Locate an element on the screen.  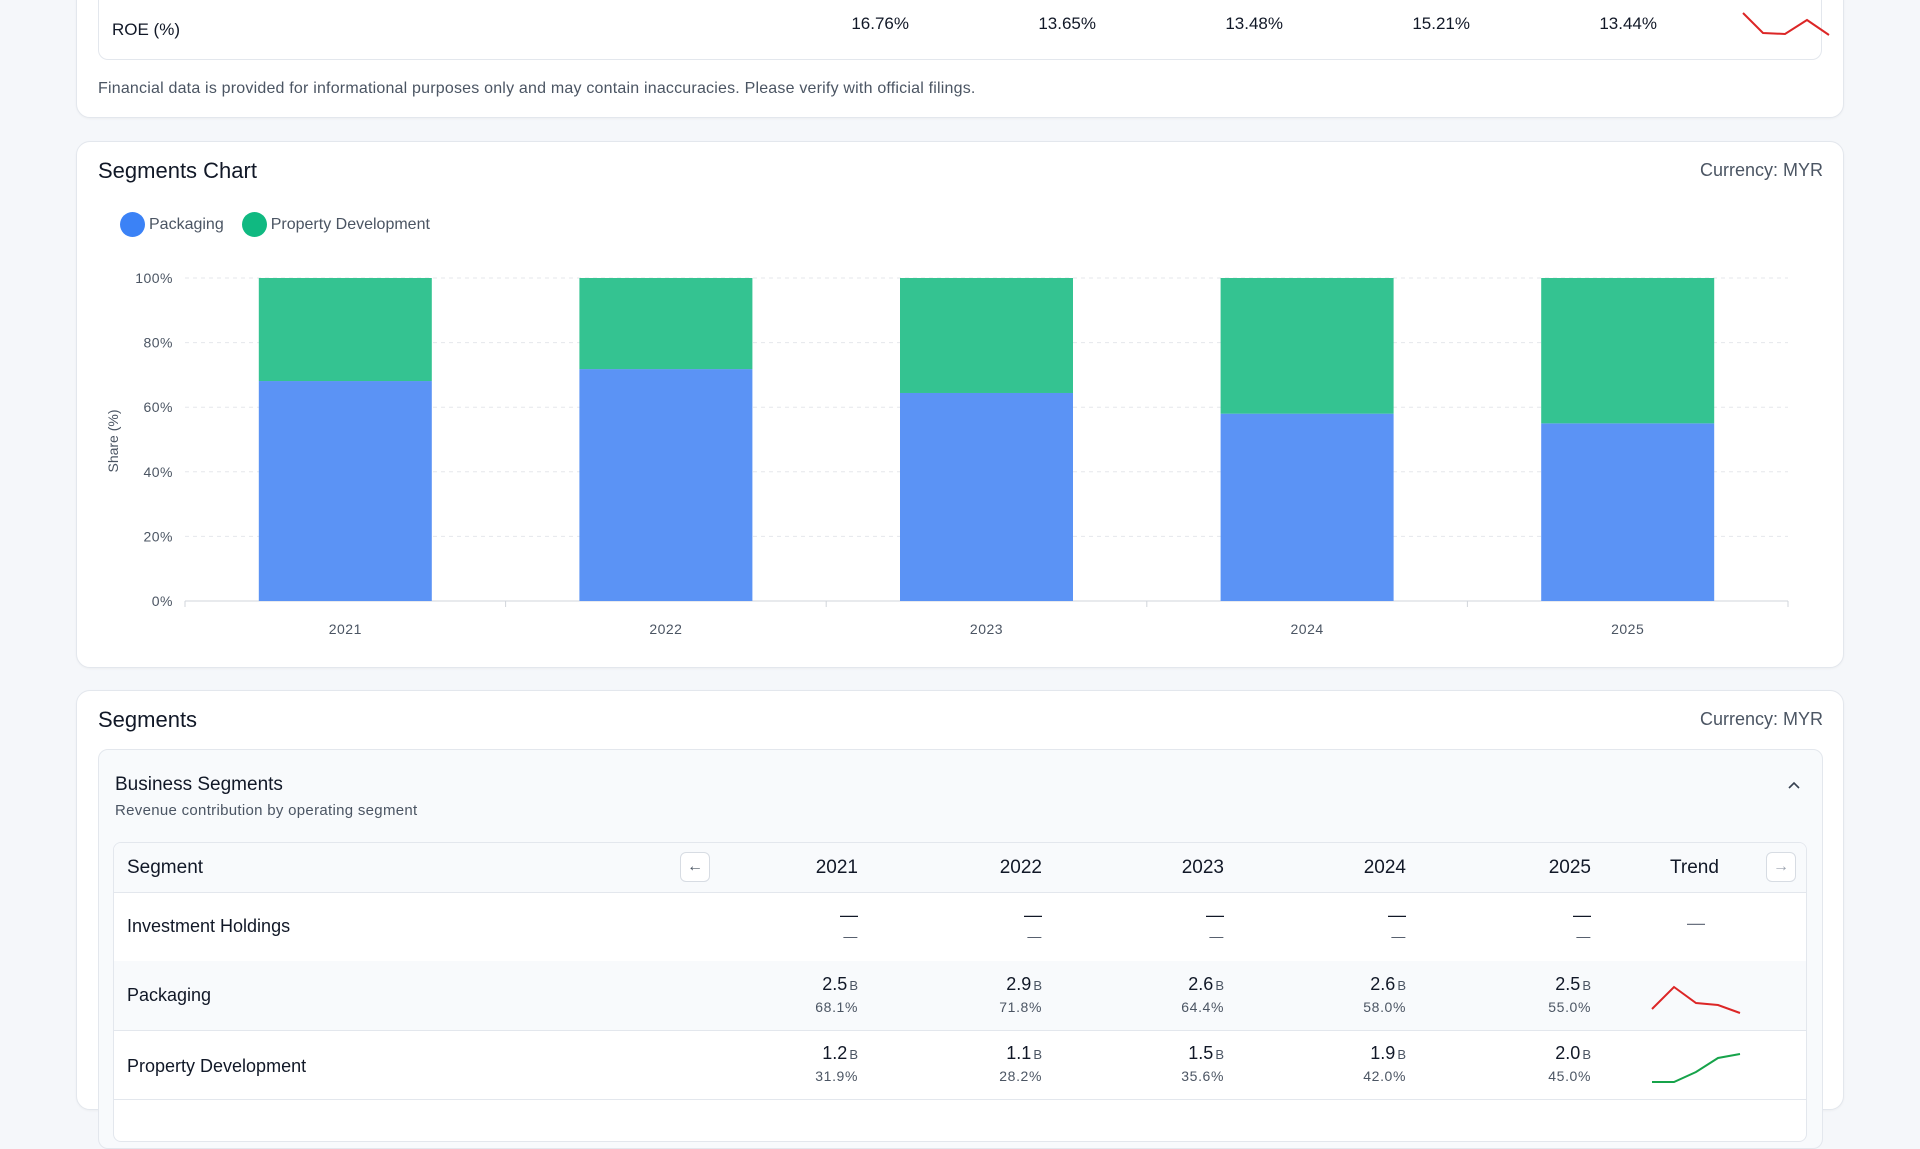
cell-percent: 35.6% is located at coordinates (1202, 1076).